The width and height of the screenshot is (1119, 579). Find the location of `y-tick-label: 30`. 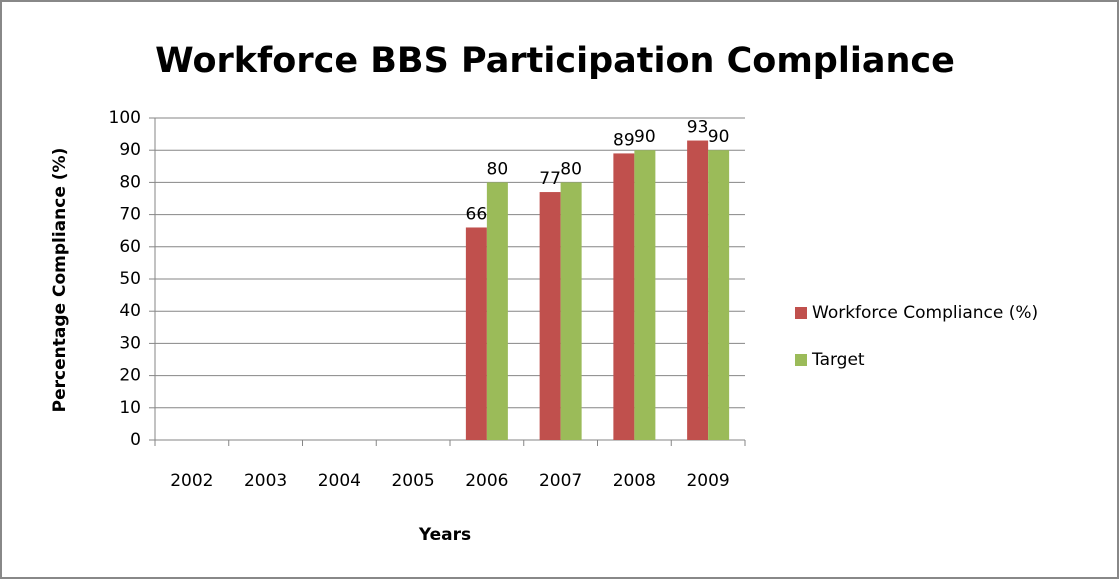

y-tick-label: 30 is located at coordinates (130, 343).